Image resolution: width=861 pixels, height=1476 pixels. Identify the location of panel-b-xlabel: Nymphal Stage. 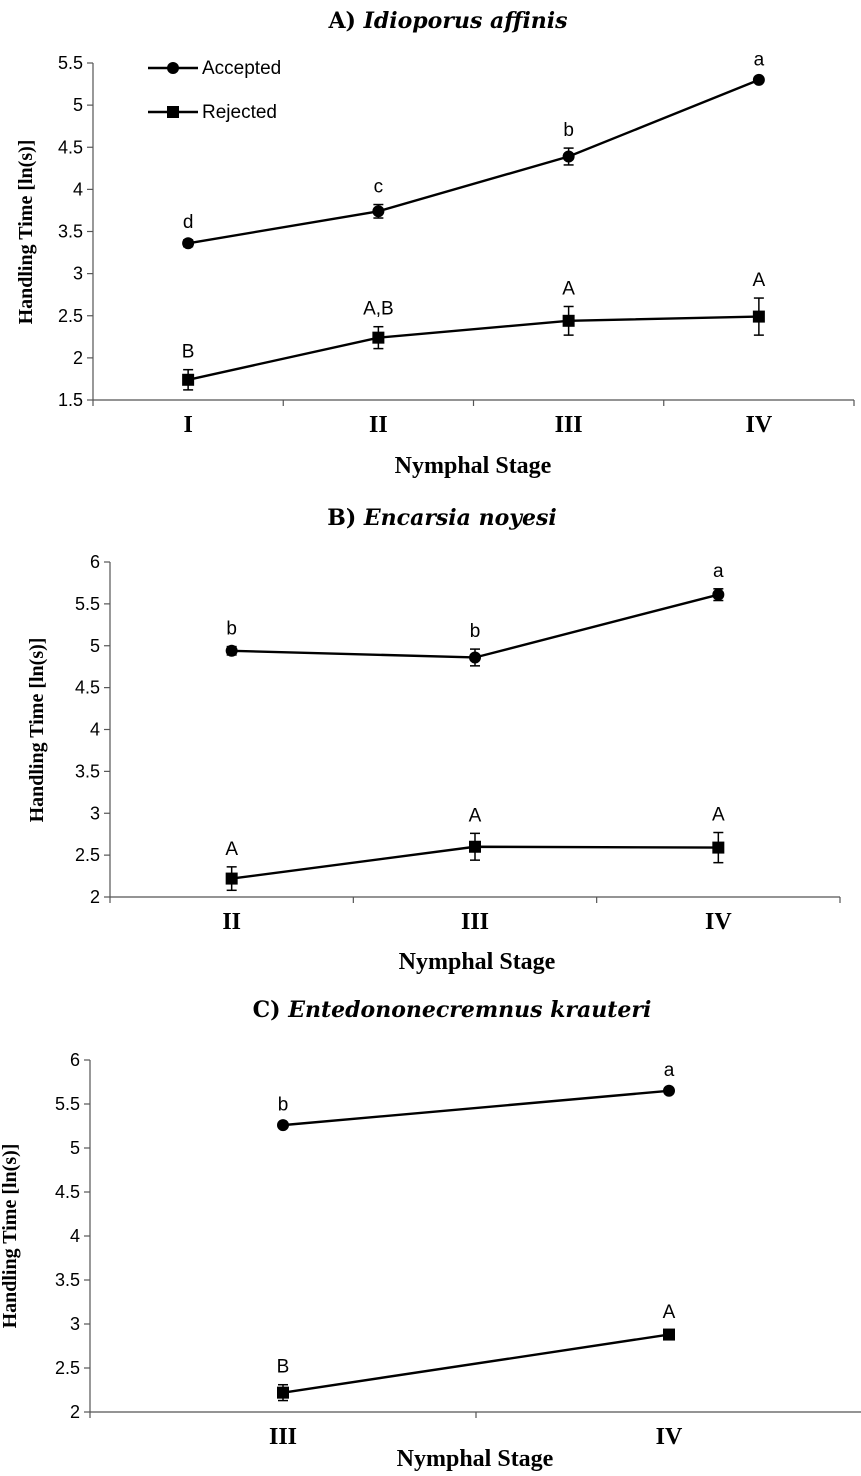
(477, 962).